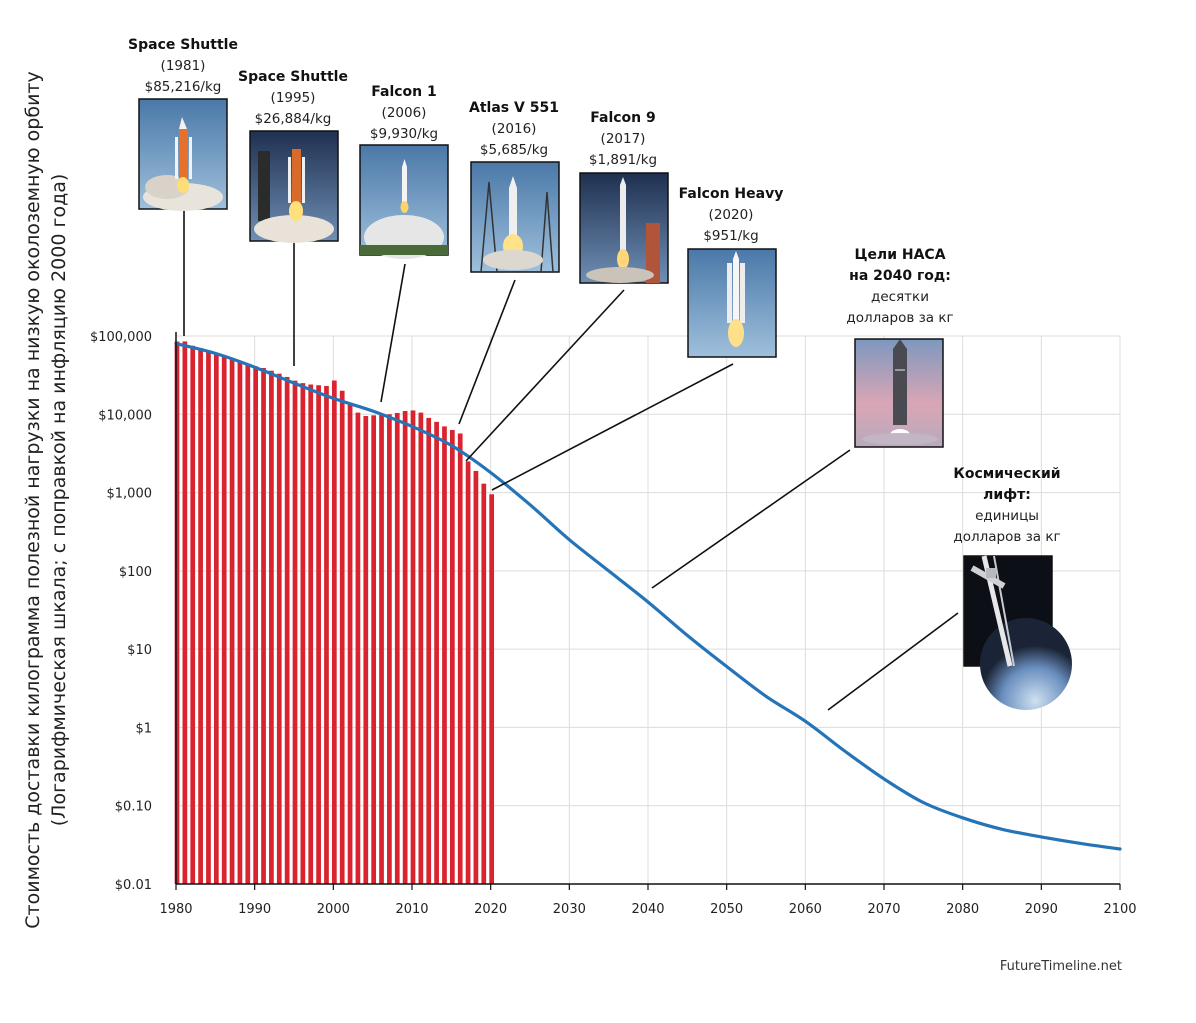 This screenshot has width=1196, height=1023. What do you see at coordinates (183, 154) in the screenshot?
I see `space-shuttle-1981-image` at bounding box center [183, 154].